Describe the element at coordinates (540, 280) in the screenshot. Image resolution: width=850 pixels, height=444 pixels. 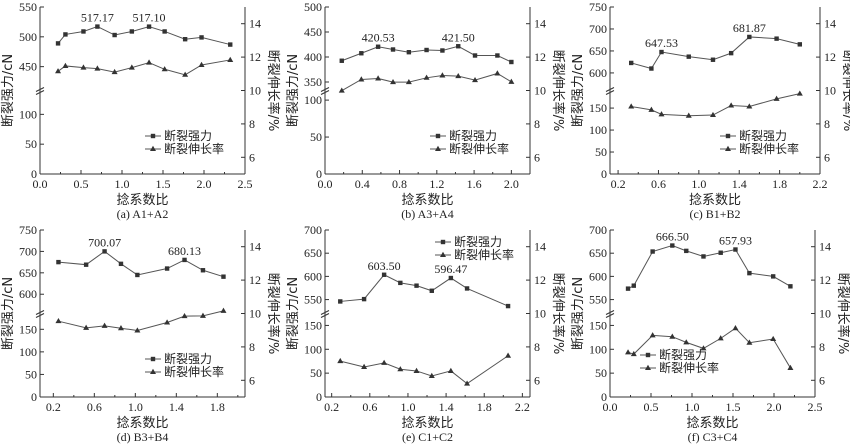
I see `right-tick-label: 12` at that location.